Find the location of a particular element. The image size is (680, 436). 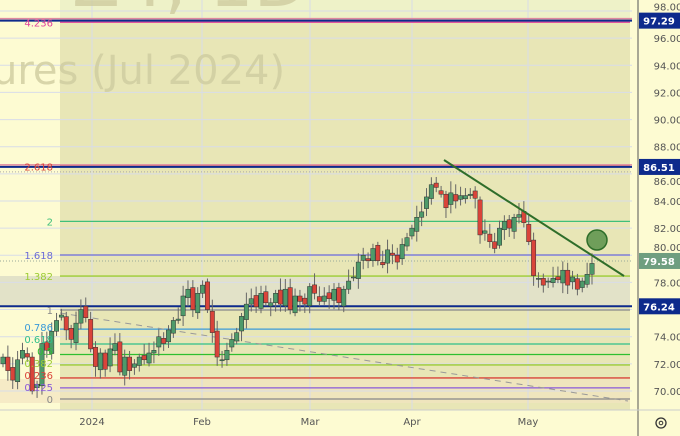

y-tick-label: 78.00 is located at coordinates (667, 283).